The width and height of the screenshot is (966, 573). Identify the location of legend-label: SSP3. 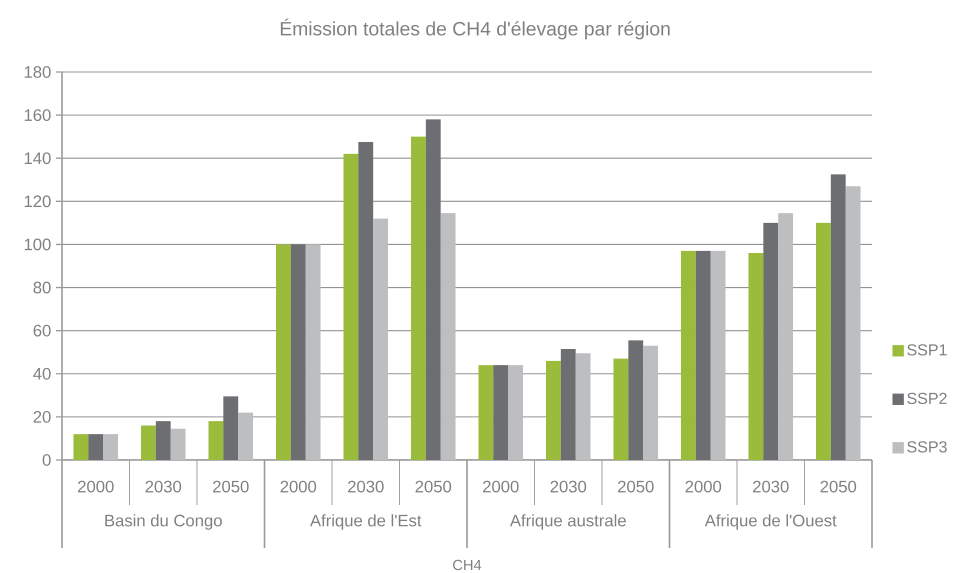
(927, 447).